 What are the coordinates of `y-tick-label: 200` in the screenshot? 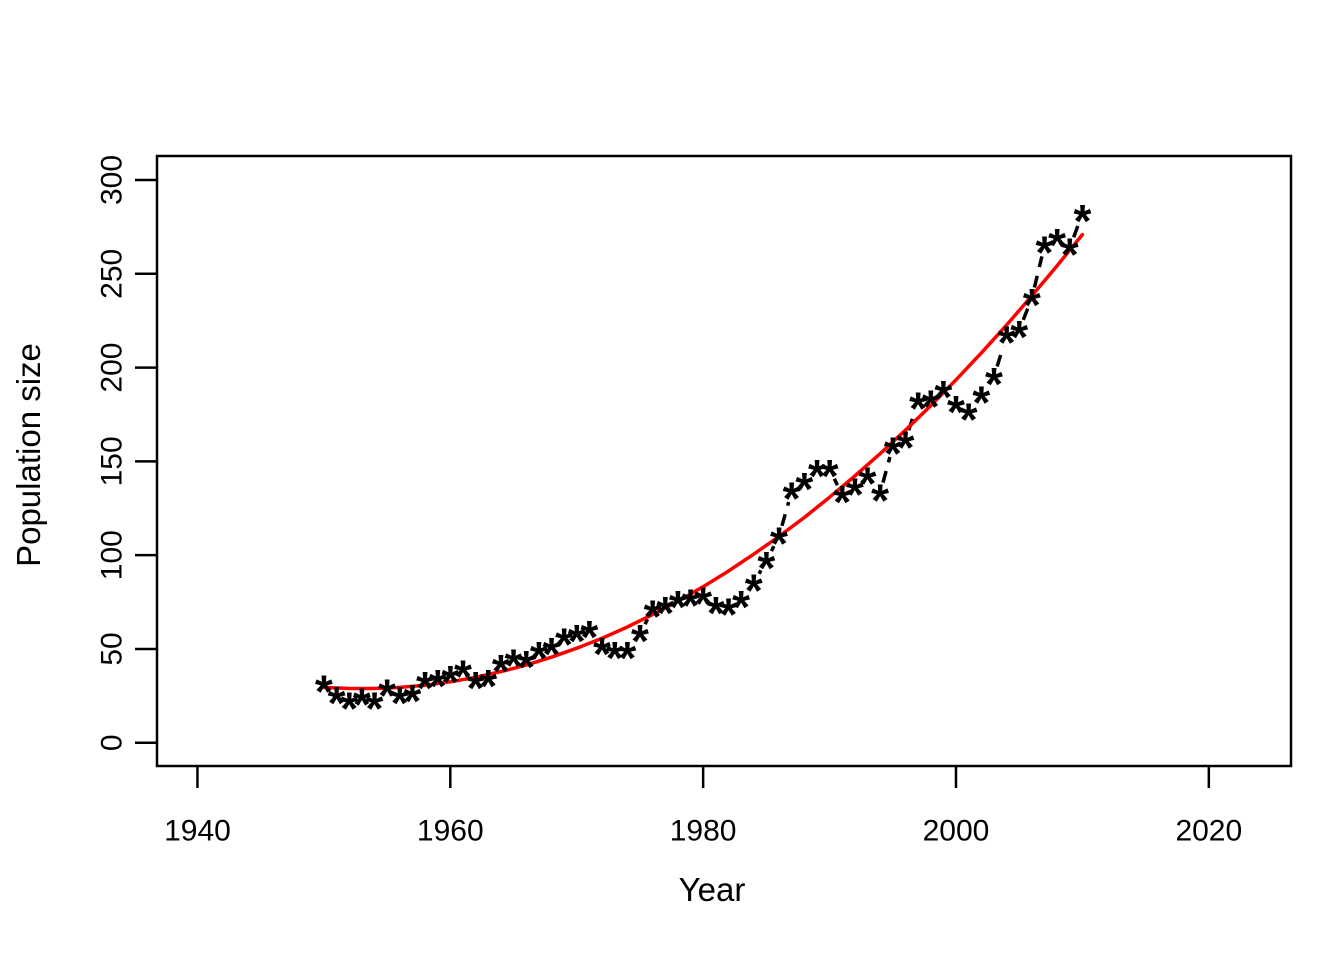 It's located at (112, 368).